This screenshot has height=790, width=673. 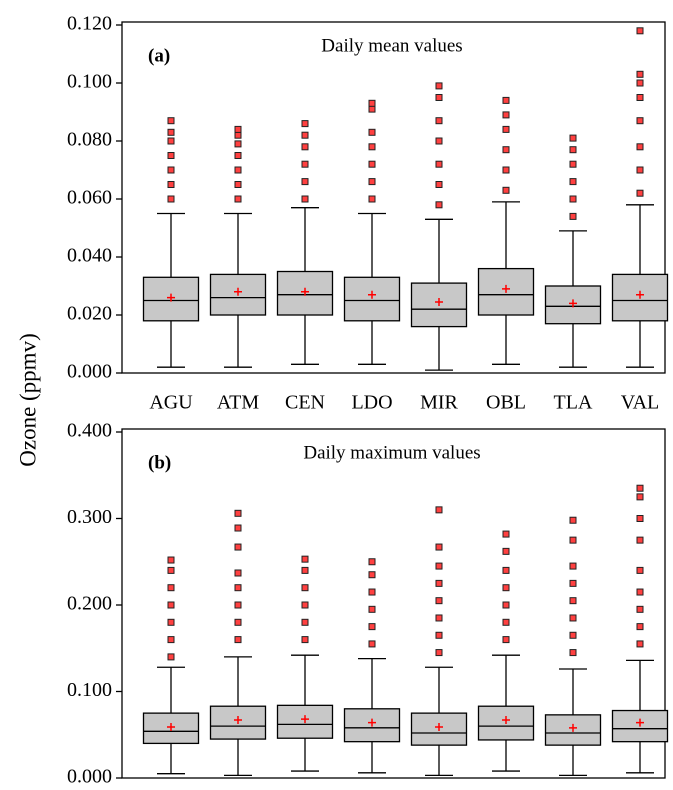 I want to click on x-tick-label: OBL, so click(x=506, y=403).